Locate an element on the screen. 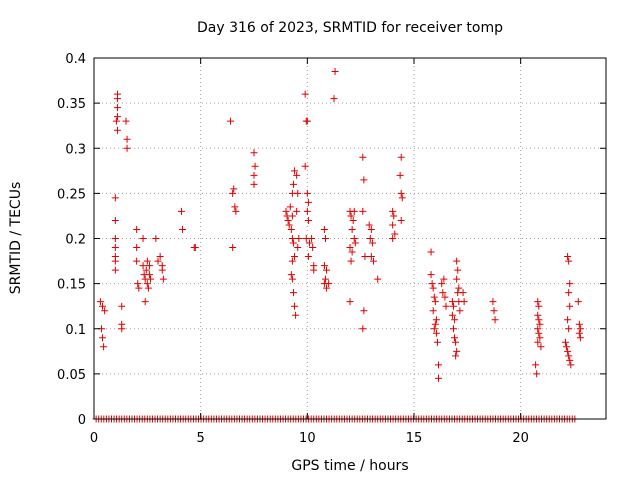  y-tick-label: 0.05 is located at coordinates (71, 375).